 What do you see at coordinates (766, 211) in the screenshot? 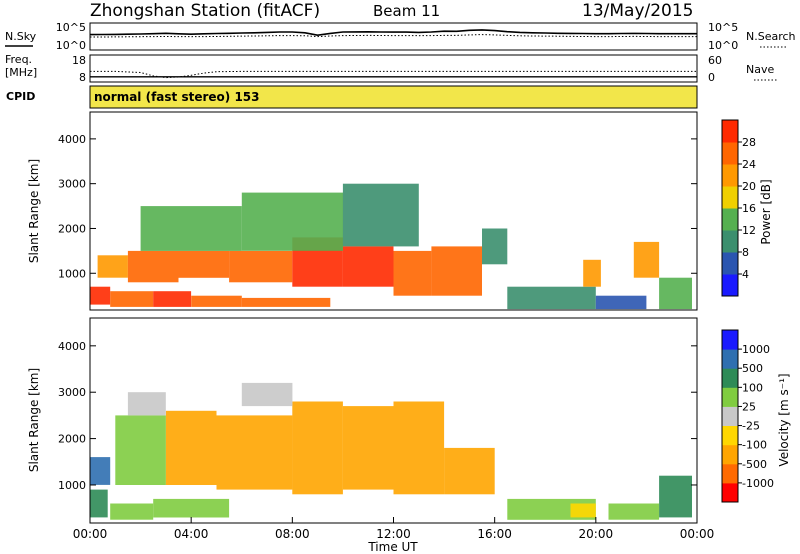
I see `power-colorbar-label: Power [dB]` at bounding box center [766, 211].